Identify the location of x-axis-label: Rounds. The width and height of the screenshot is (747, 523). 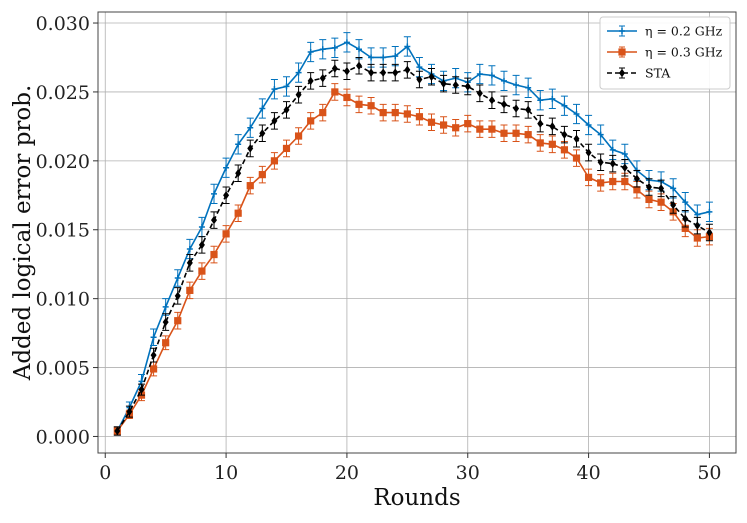
(416, 498).